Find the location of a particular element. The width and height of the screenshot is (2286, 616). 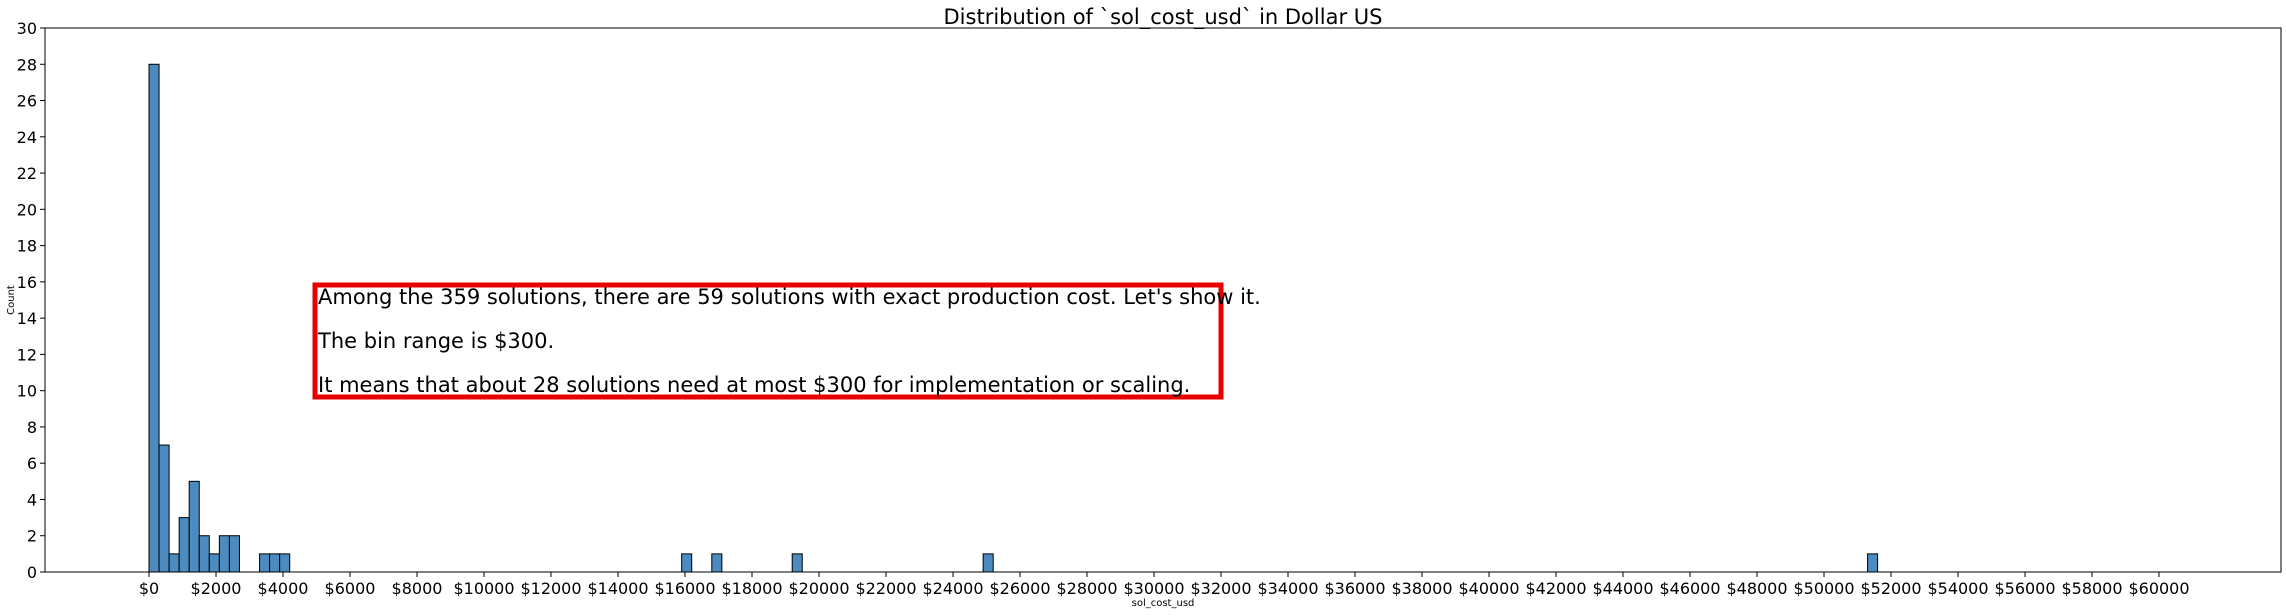

x-tick-label: $20000 is located at coordinates (818, 588).